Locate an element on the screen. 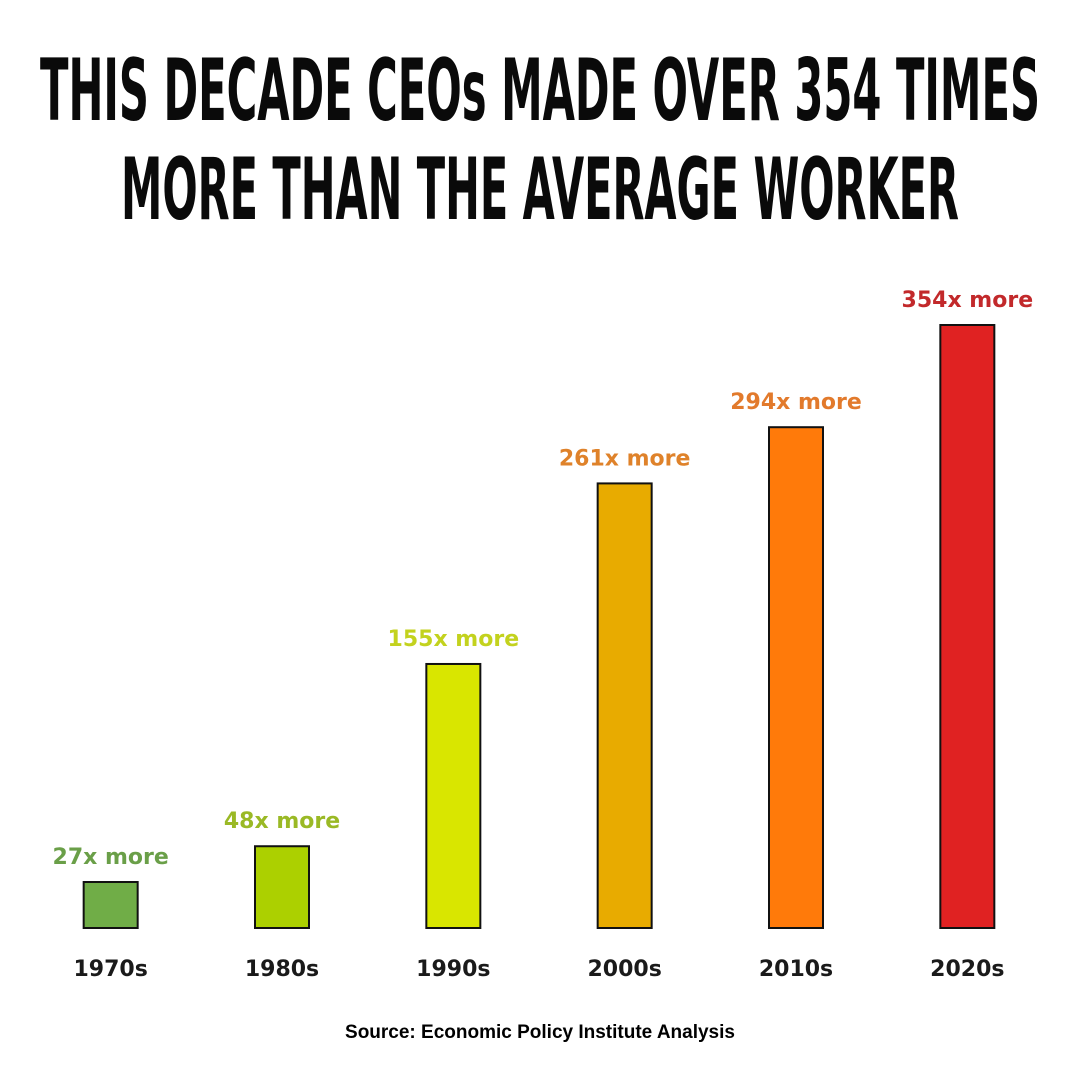 The image size is (1080, 1080). x-tick-label: 1980s is located at coordinates (282, 969).